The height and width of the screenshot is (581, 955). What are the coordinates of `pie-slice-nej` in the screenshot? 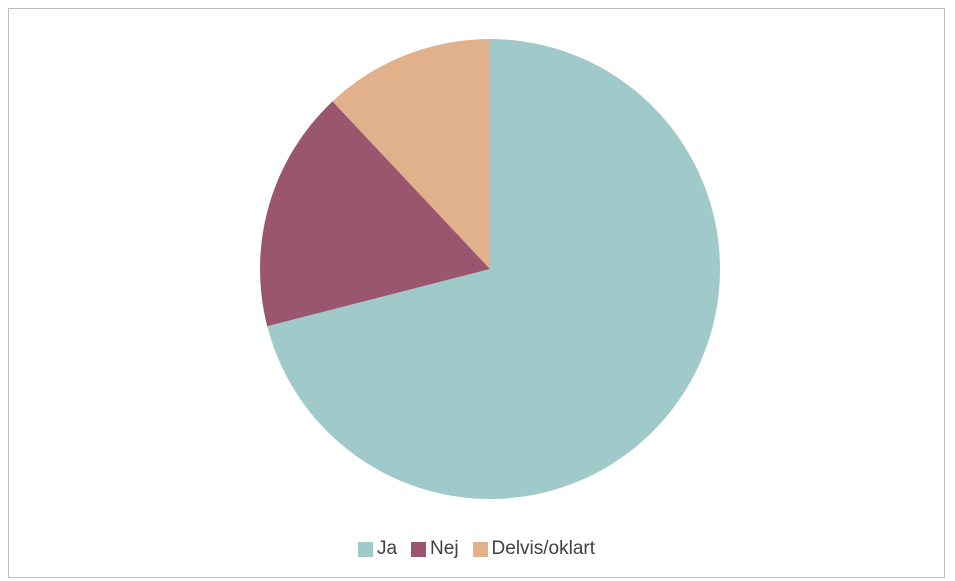 It's located at (375, 214).